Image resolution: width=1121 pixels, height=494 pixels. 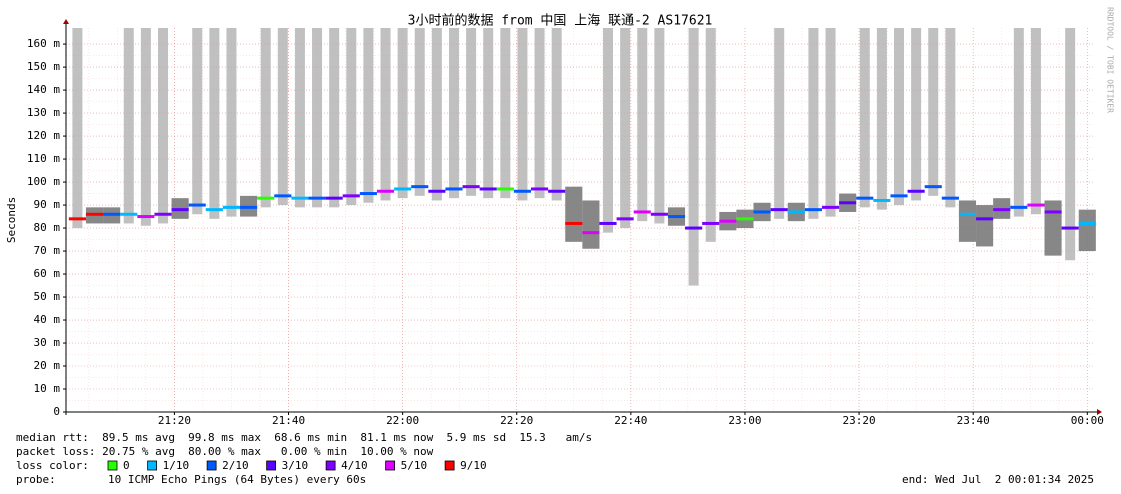 I want to click on y-tick-label: 130 m, so click(x=43, y=112).